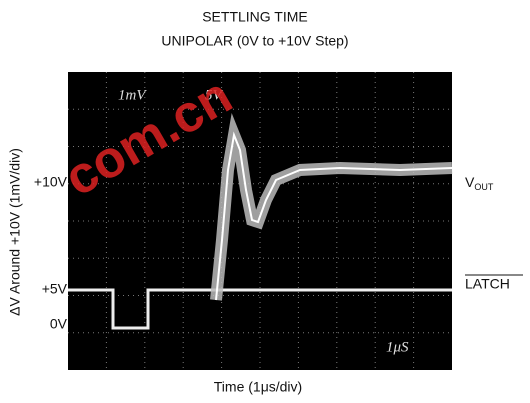  I want to click on x-axis-label: Time (1μs/div), so click(258, 387).